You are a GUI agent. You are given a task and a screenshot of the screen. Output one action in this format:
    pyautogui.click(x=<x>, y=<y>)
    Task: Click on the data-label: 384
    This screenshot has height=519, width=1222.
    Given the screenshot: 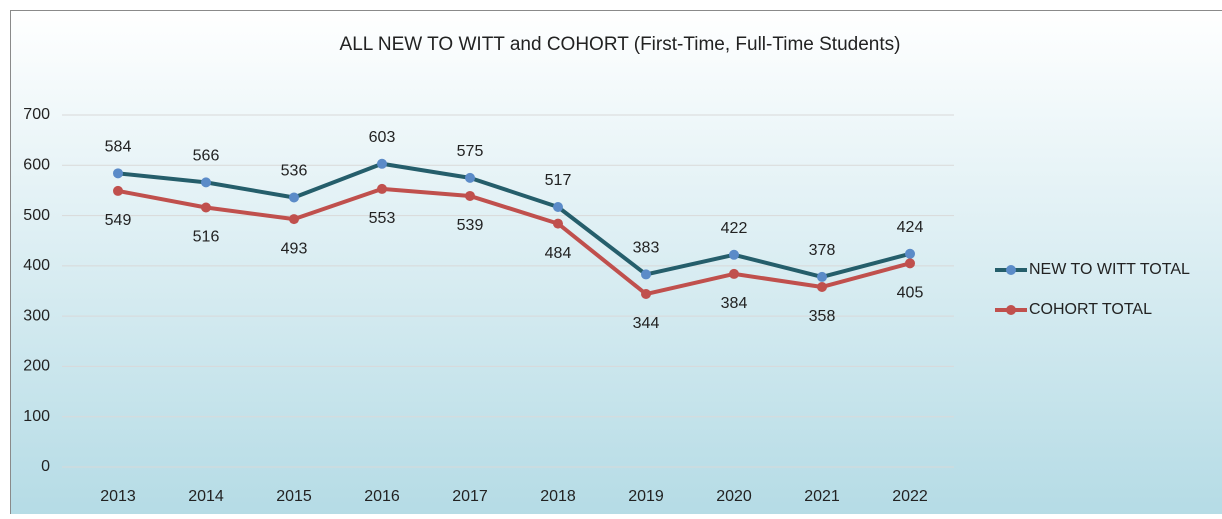 What is the action you would take?
    pyautogui.click(x=734, y=303)
    